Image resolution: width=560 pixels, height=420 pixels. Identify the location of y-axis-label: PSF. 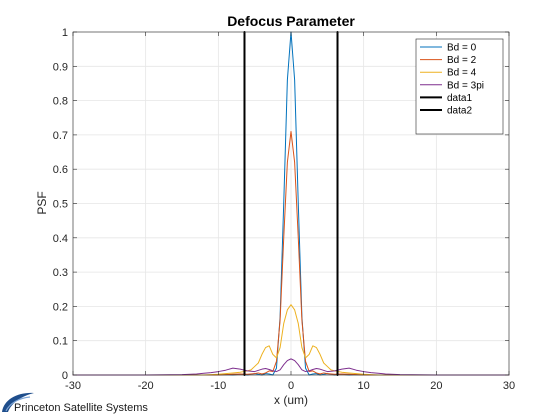
(42, 202).